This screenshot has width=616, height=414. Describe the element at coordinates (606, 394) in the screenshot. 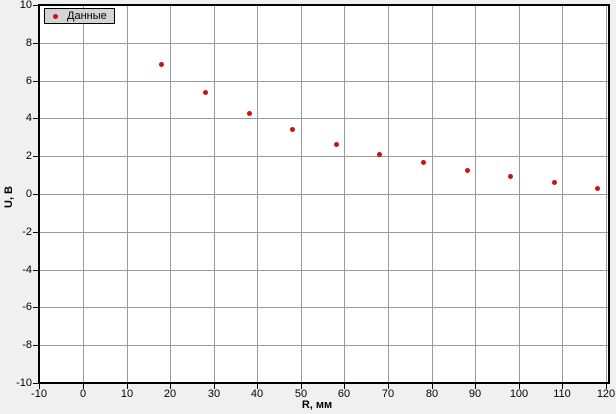

I see `x-tick-label: 120` at that location.